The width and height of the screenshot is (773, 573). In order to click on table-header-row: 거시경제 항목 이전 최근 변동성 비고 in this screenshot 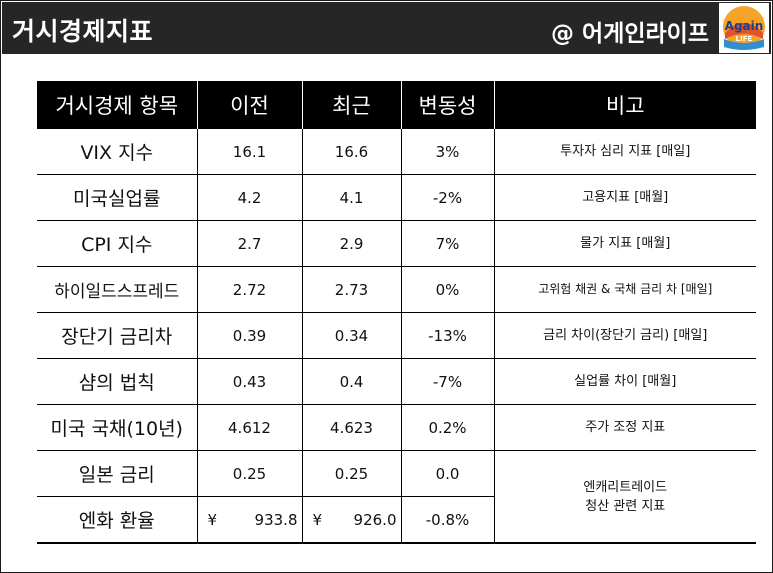, I will do `click(396, 105)`.